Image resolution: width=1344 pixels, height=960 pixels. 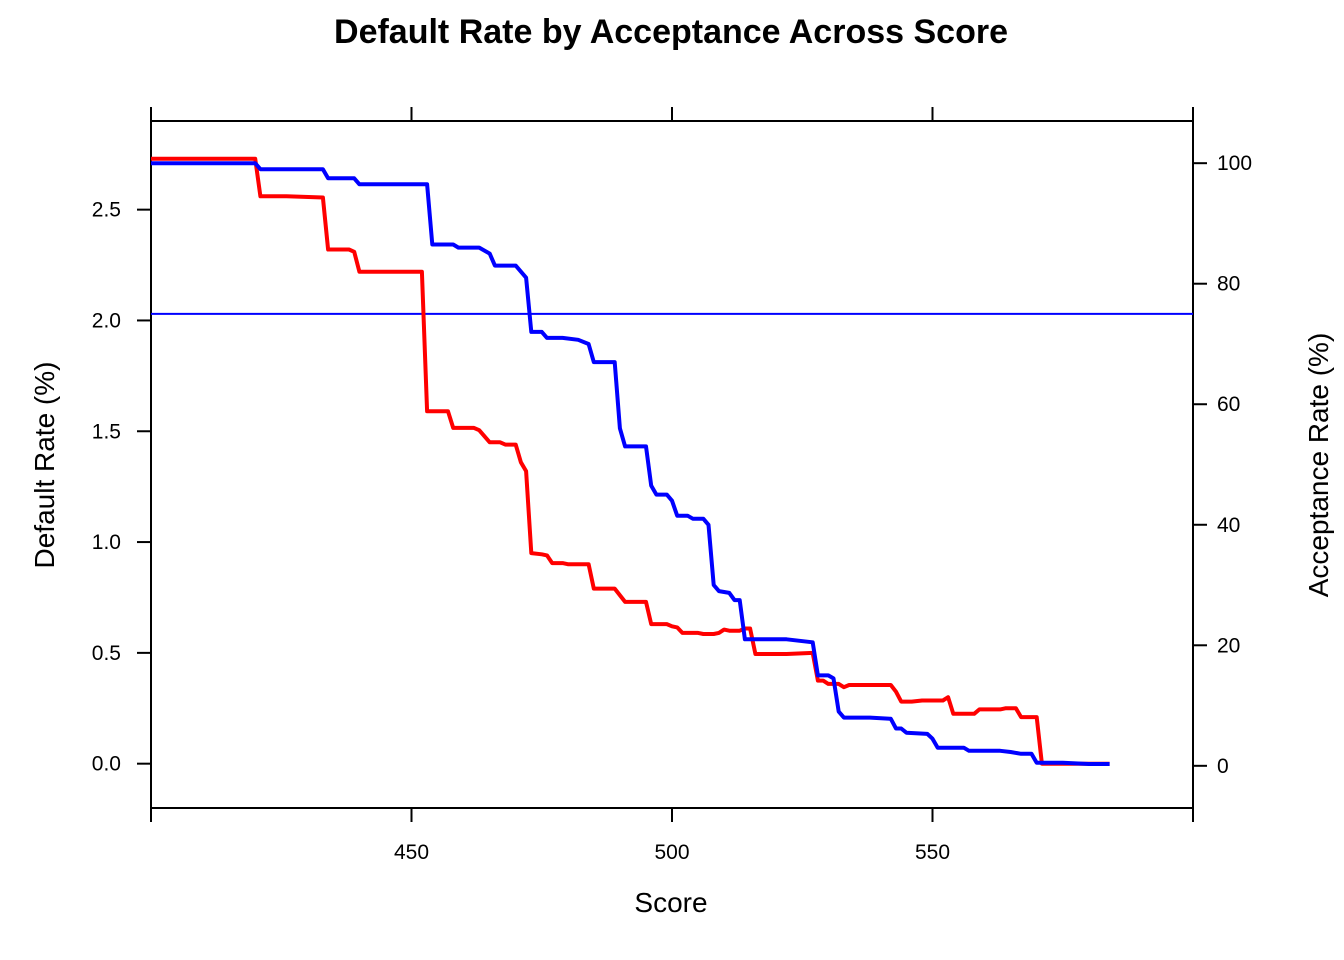 I want to click on y-axis-label-left: Default Rate (%), so click(x=44, y=465).